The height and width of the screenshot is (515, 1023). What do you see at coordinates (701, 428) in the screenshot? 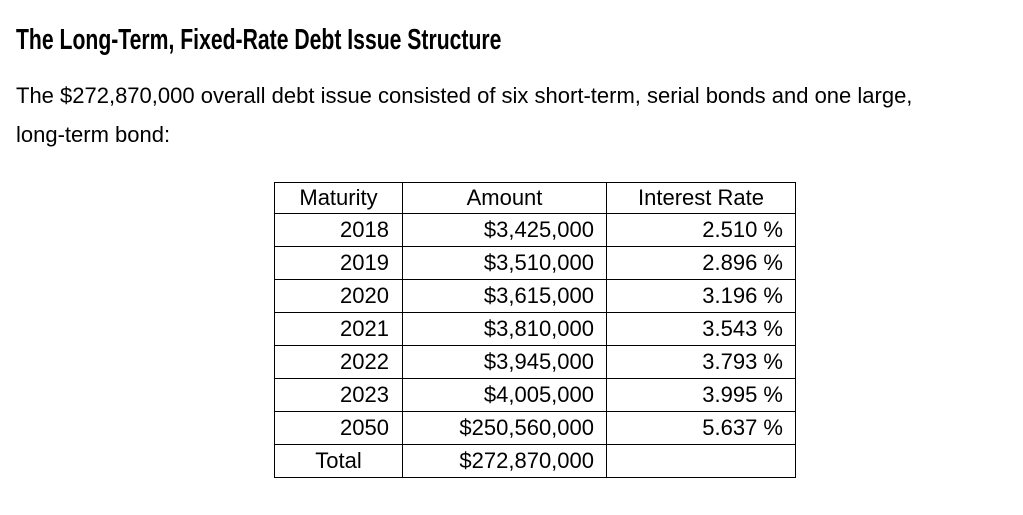
I see `cell-interest-rate: 5.637 %` at bounding box center [701, 428].